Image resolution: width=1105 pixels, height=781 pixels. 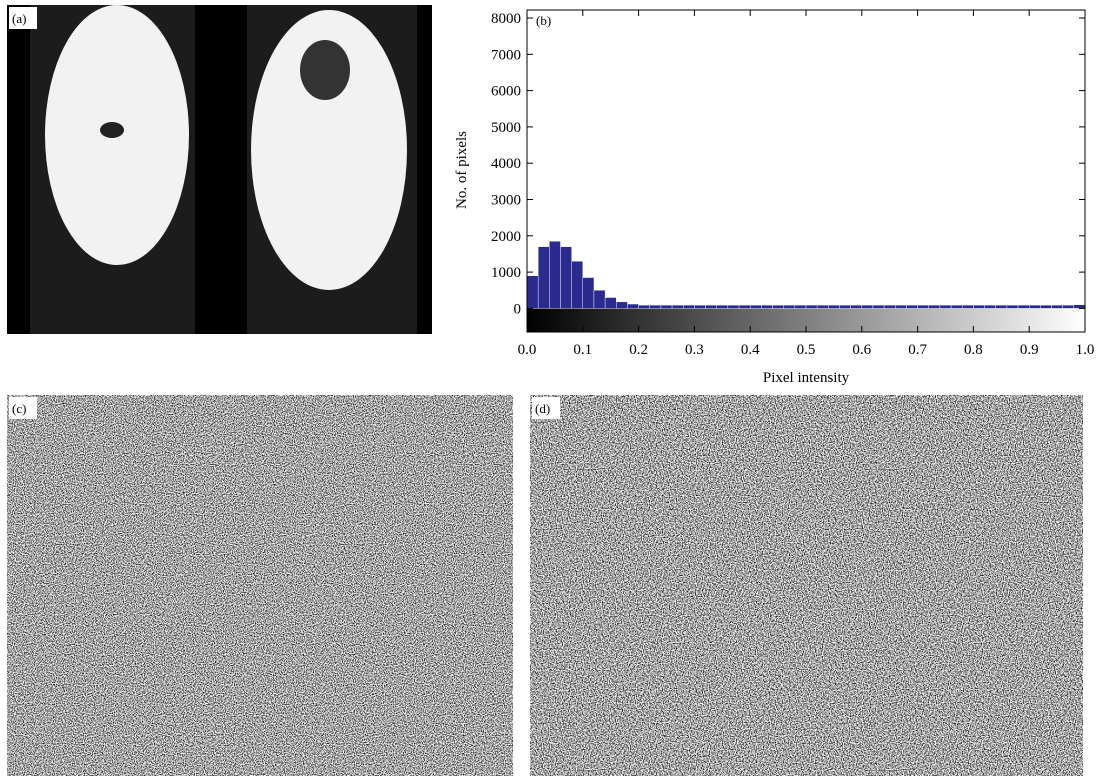 I want to click on panel-label: (b), so click(x=543, y=20).